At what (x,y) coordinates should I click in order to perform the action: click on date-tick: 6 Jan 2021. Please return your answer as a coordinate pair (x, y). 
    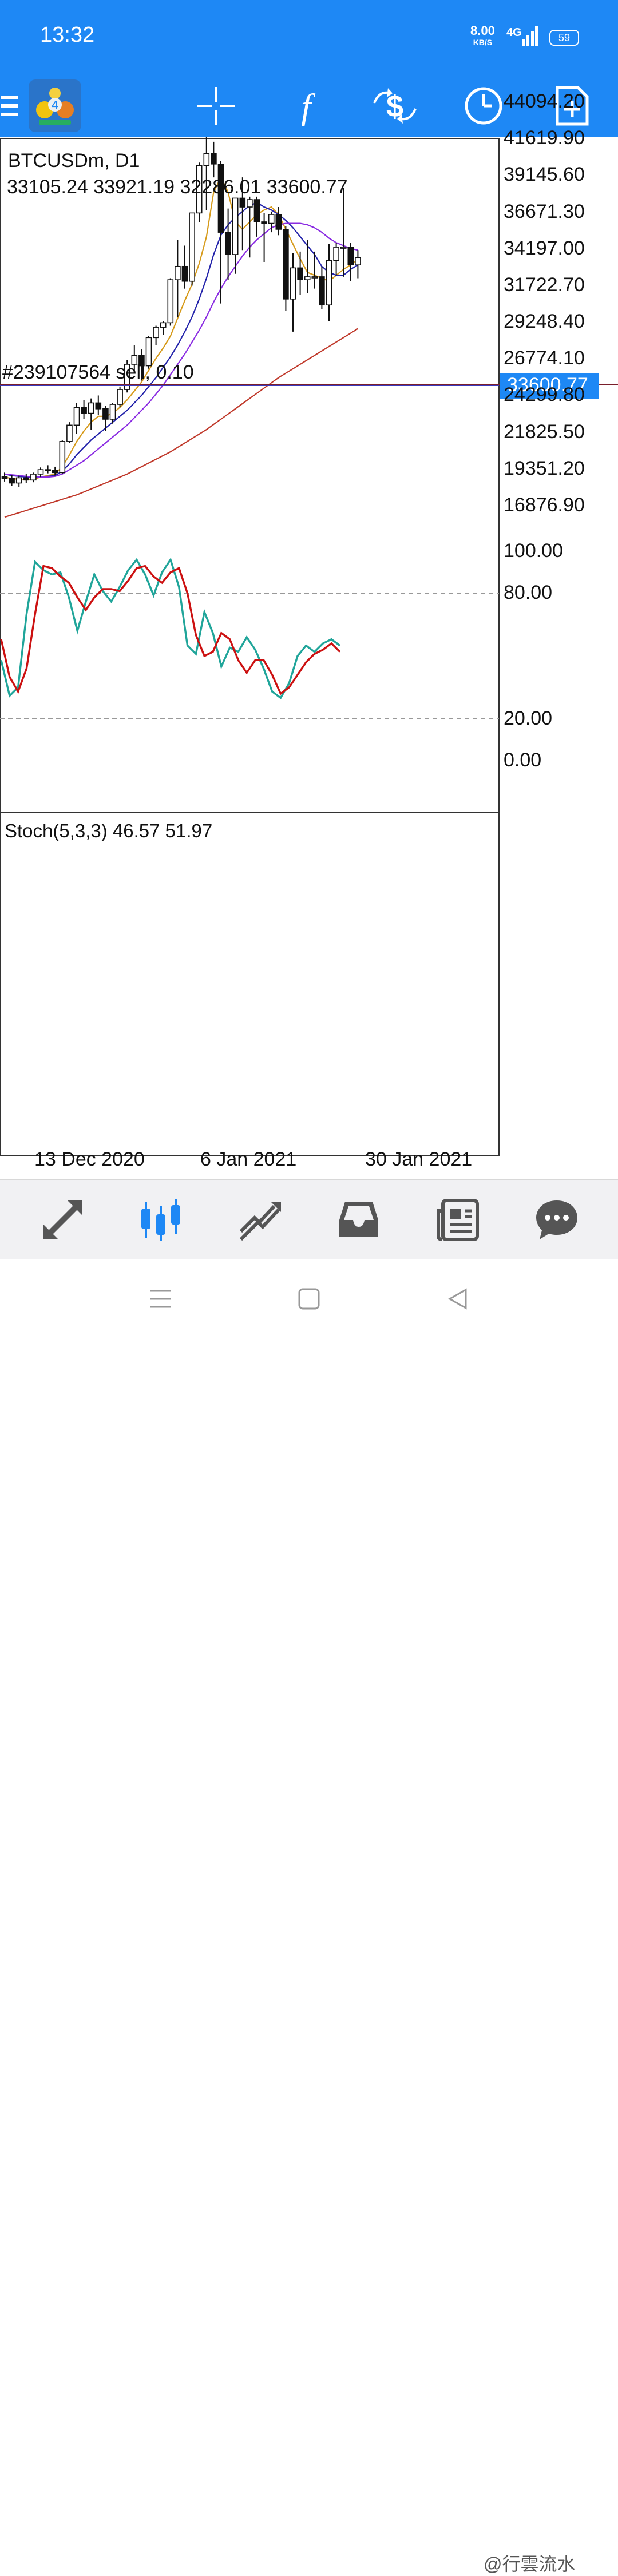
    Looking at the image, I should click on (248, 1159).